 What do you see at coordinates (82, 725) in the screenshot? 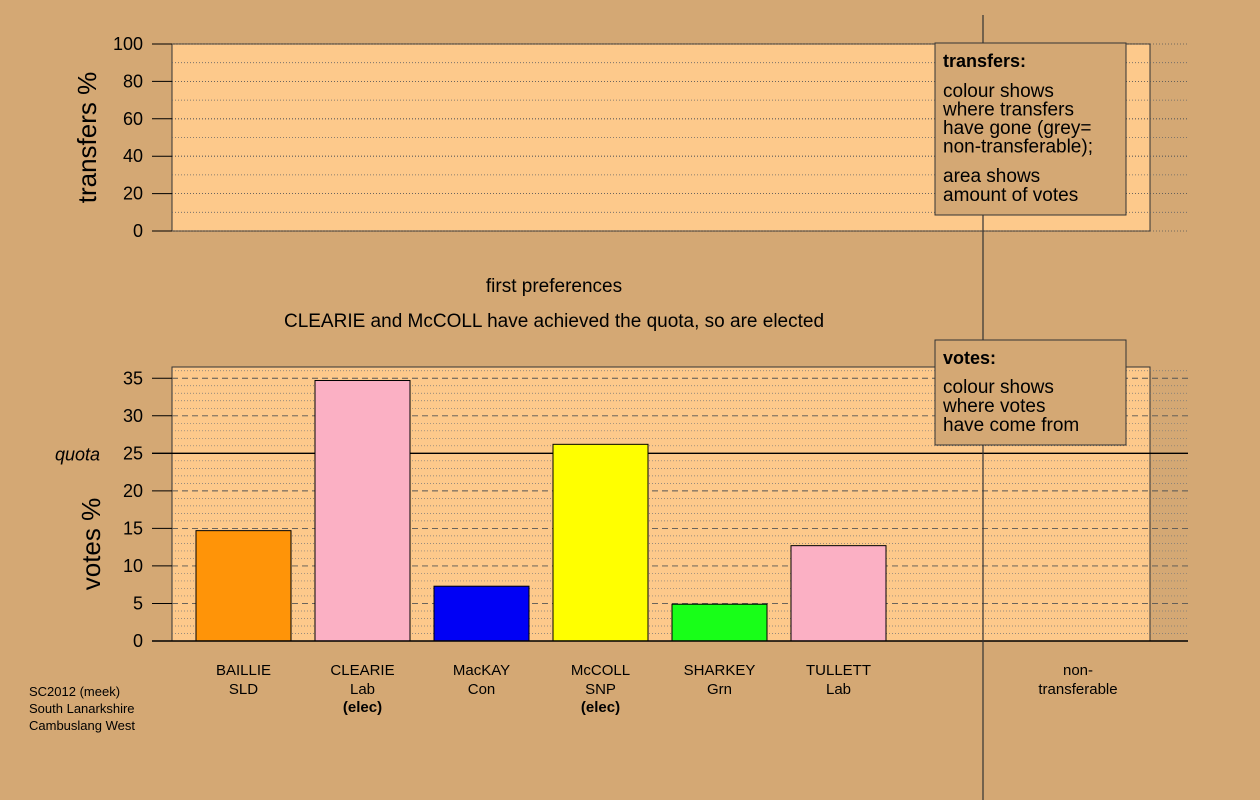
I see `footer-line: Cambuslang West` at bounding box center [82, 725].